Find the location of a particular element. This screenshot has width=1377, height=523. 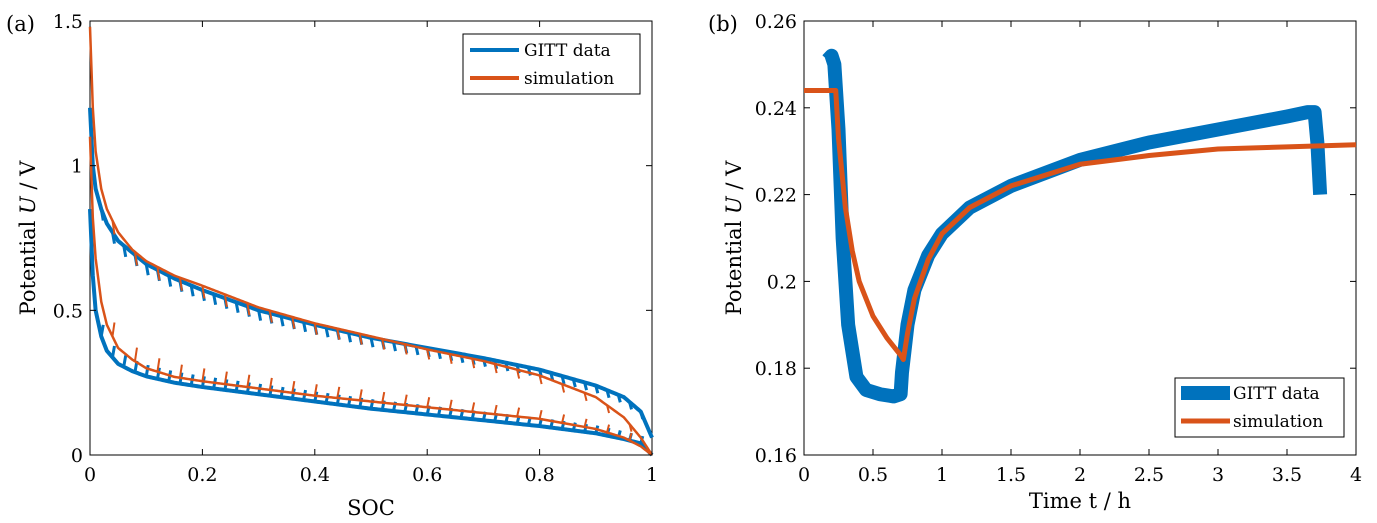

legend-b: GITT data simulation is located at coordinates (1259, 407).